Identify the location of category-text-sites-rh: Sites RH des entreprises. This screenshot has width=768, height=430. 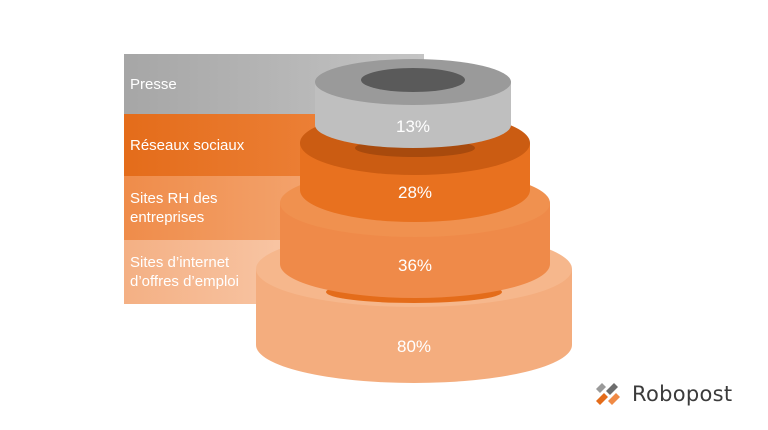
(174, 208).